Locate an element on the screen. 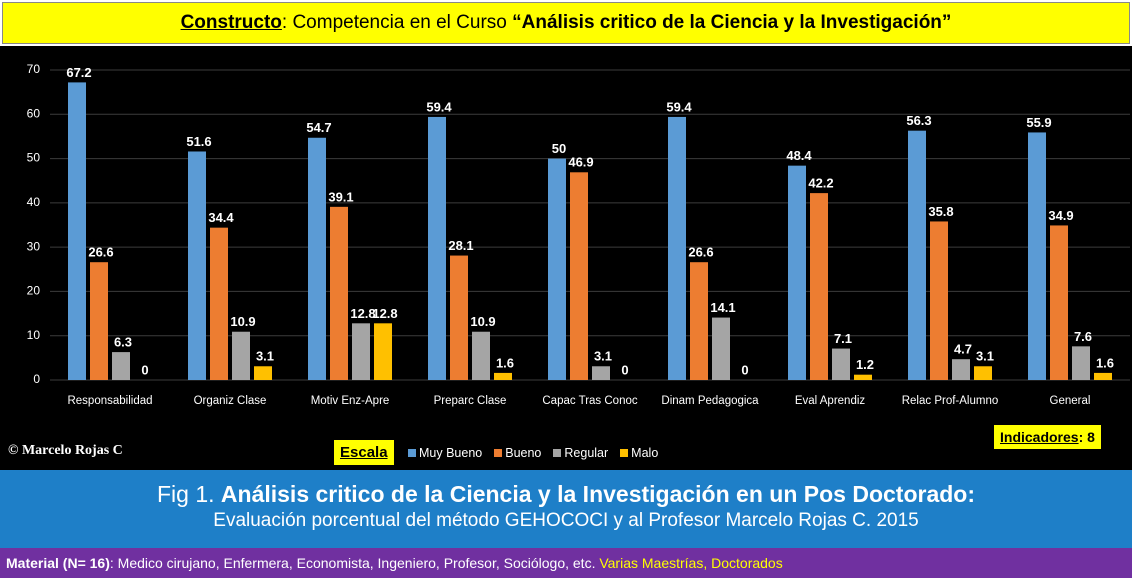 The height and width of the screenshot is (578, 1132). x-tick-label: Responsabilidad is located at coordinates (110, 401).